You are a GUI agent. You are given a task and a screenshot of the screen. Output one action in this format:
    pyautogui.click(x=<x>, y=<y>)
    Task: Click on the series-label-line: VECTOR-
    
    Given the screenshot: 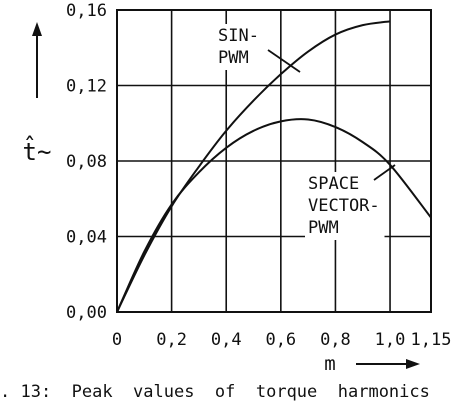 What is the action you would take?
    pyautogui.click(x=344, y=206)
    